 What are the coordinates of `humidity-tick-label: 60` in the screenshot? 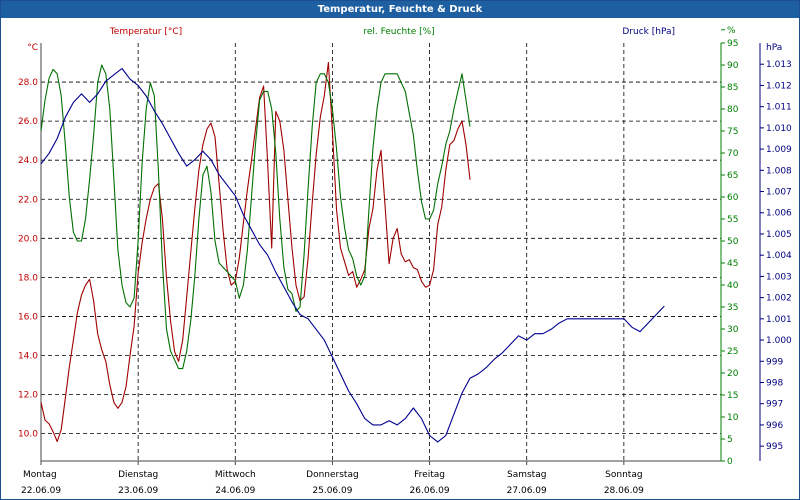 It's located at (733, 198).